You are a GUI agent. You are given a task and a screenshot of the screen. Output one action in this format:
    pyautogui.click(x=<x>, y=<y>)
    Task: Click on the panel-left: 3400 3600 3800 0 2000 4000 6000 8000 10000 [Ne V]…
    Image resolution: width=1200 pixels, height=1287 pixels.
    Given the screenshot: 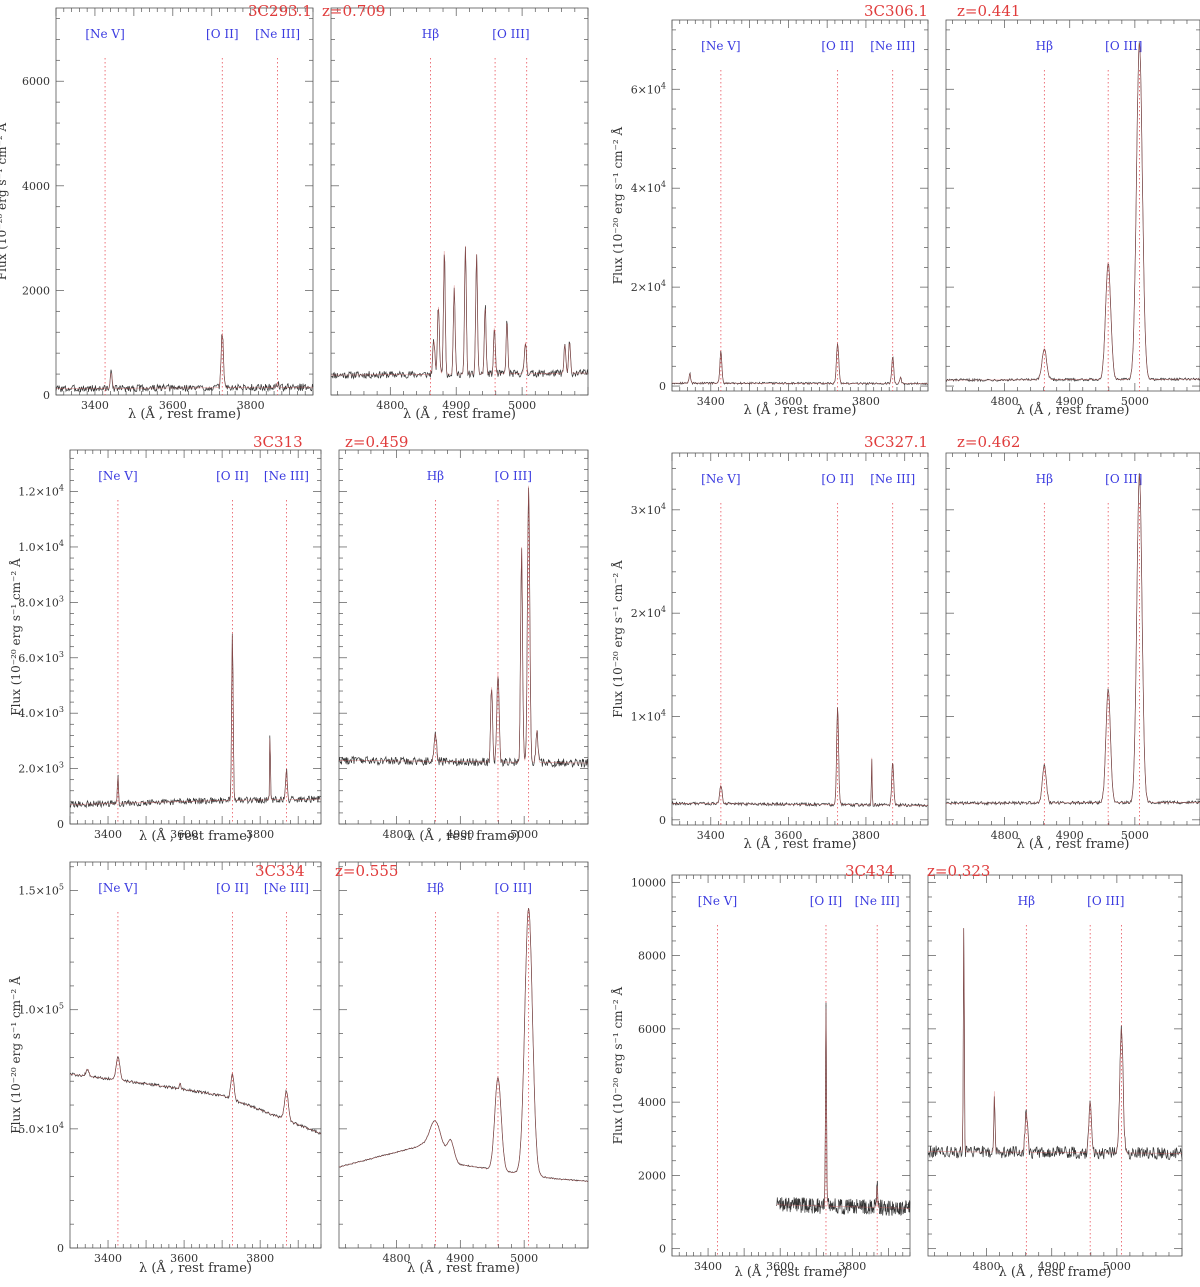 What is the action you would take?
    pyautogui.click(x=771, y=1077)
    